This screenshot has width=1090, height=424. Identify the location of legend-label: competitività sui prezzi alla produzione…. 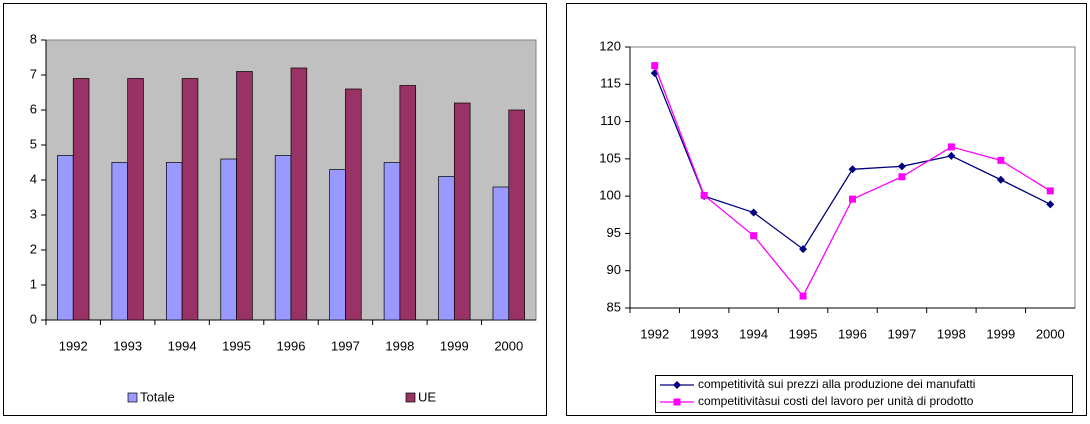
(836, 384).